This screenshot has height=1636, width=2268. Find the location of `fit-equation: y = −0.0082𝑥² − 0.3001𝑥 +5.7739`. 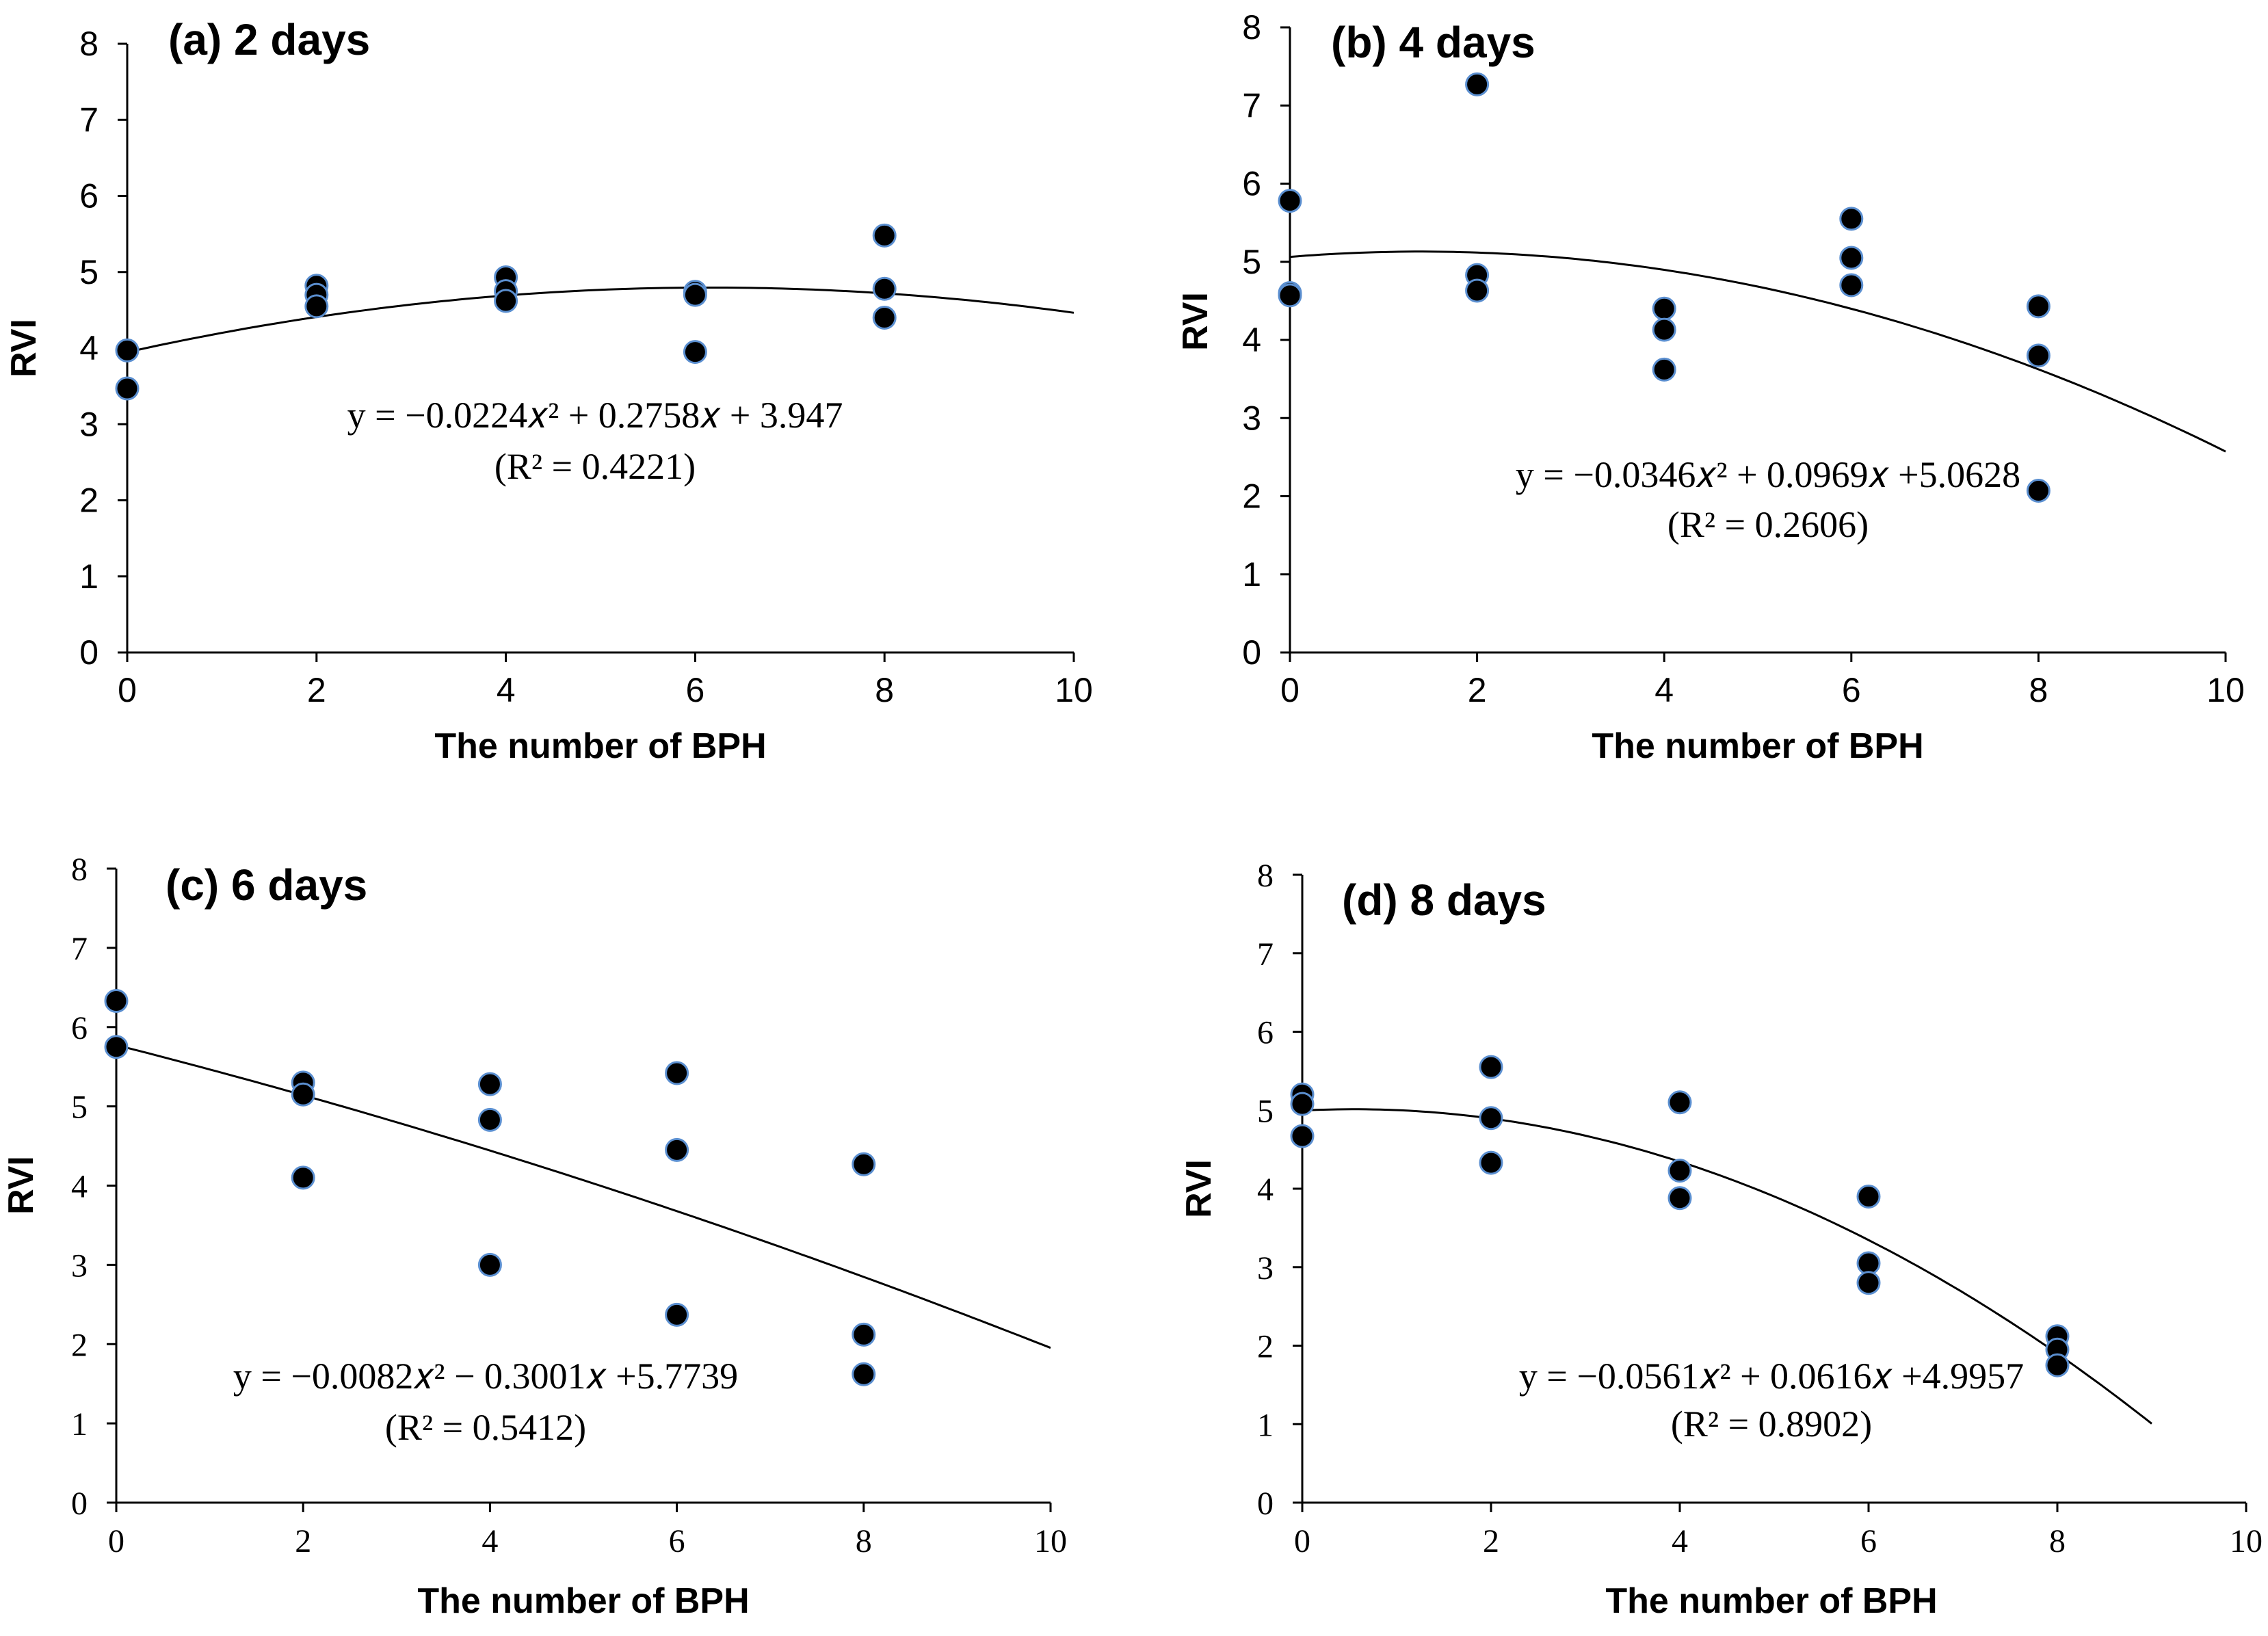

fit-equation: y = −0.0082𝑥² − 0.3001𝑥 +5.7739 is located at coordinates (485, 1376).